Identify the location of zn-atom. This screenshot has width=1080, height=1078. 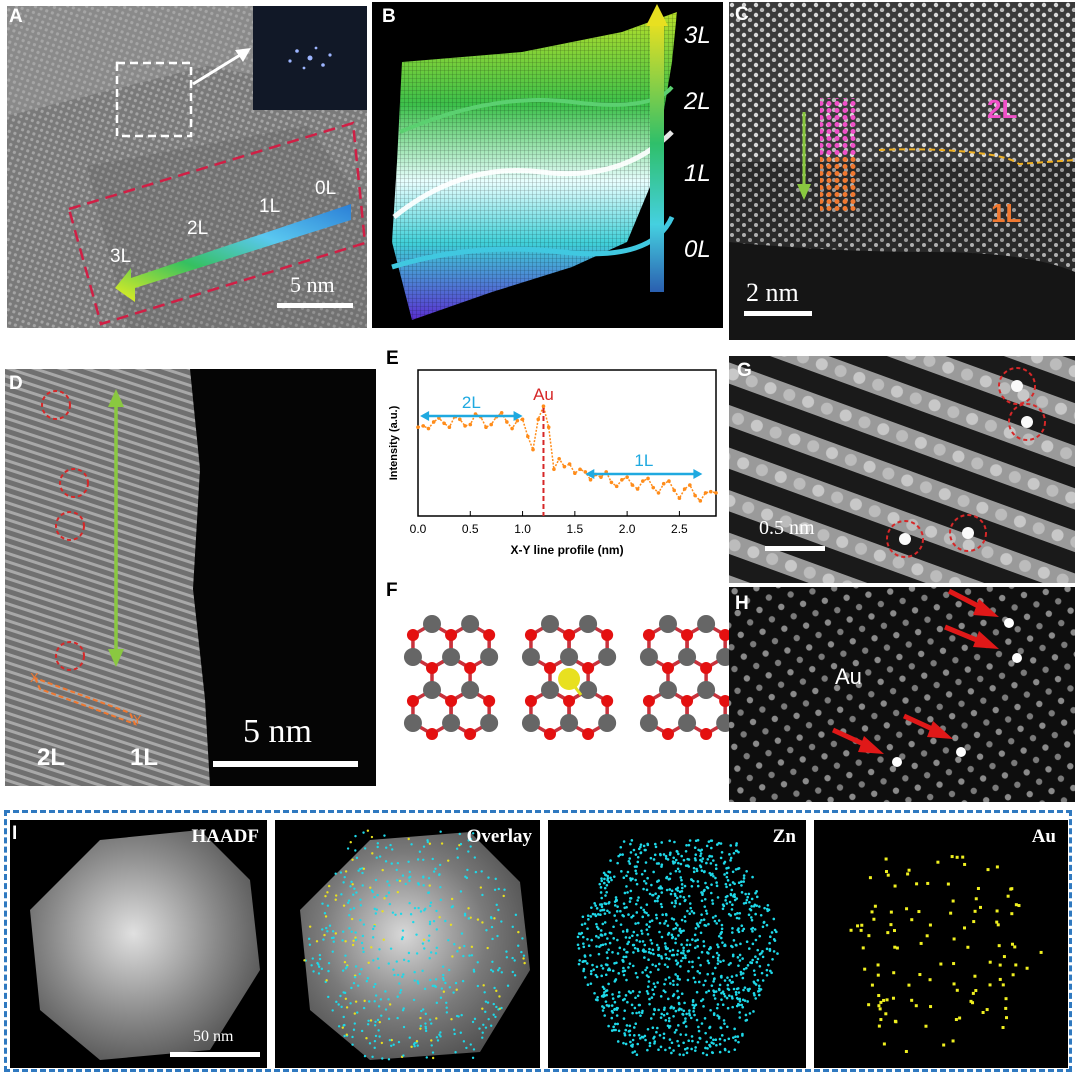
(489, 657).